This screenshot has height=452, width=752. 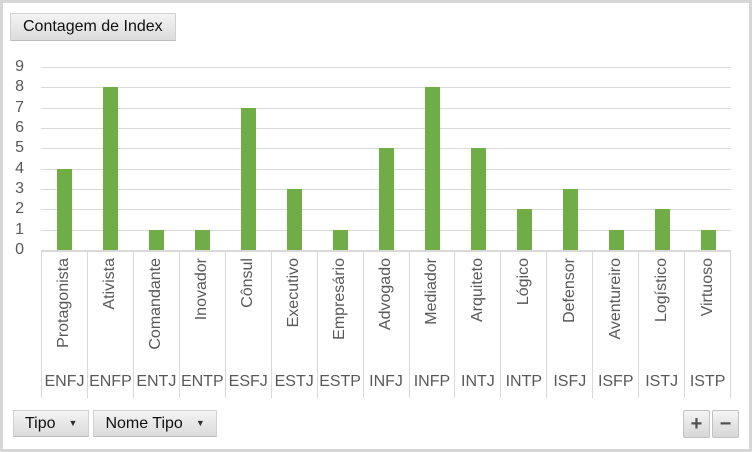 I want to click on category-cell: Advogado INFJ, so click(x=385, y=325).